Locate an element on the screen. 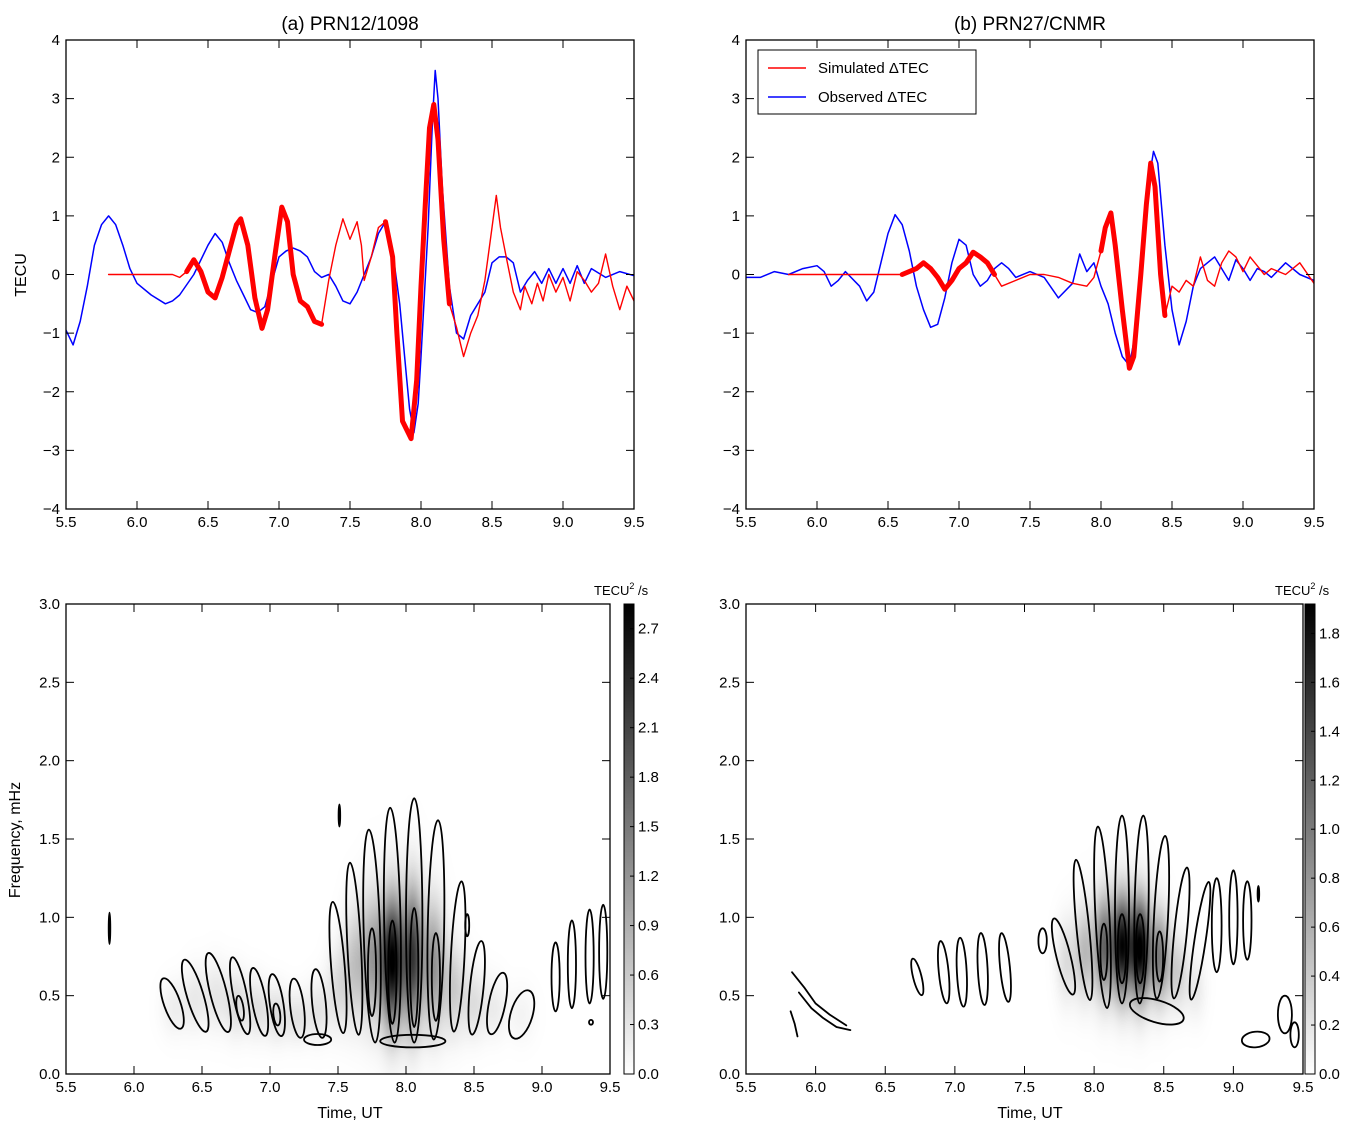  panel-a-colorbar-unit-tail: /s is located at coordinates (641, 590).